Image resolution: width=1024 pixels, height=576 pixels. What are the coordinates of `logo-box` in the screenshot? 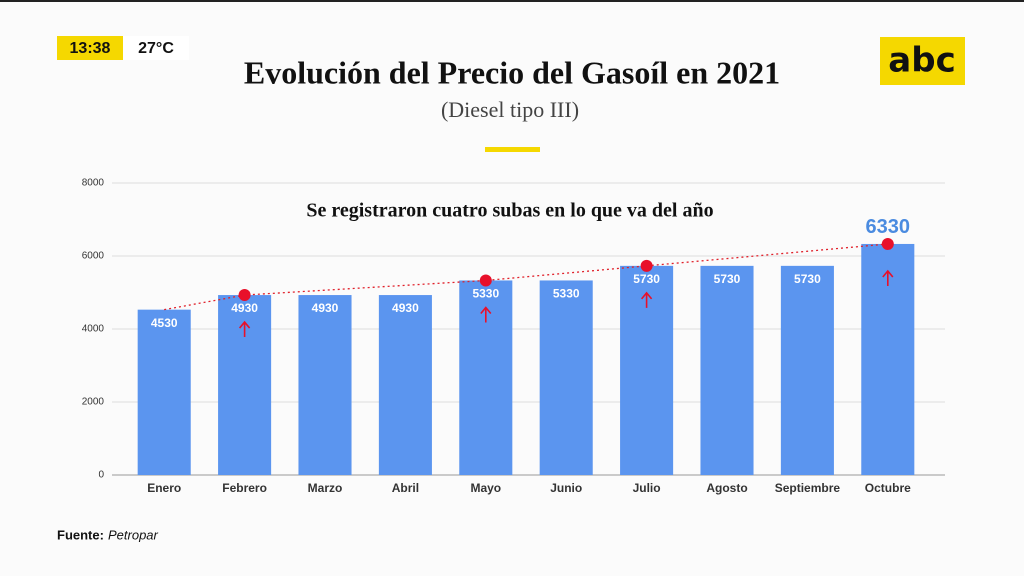 It's located at (922, 61).